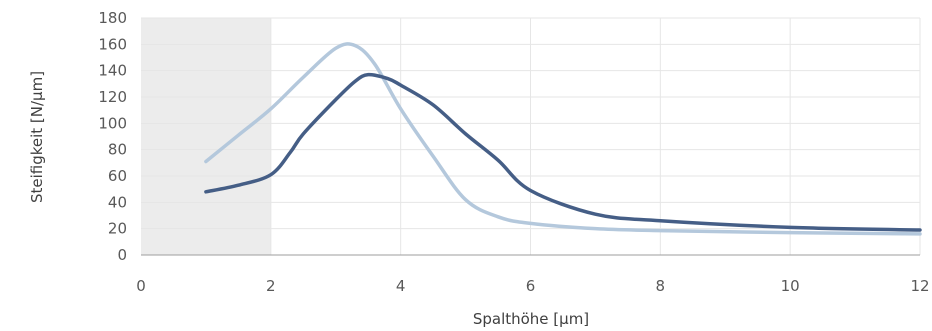 Image resolution: width=932 pixels, height=331 pixels. What do you see at coordinates (117, 176) in the screenshot?
I see `y-tick-label: 60` at bounding box center [117, 176].